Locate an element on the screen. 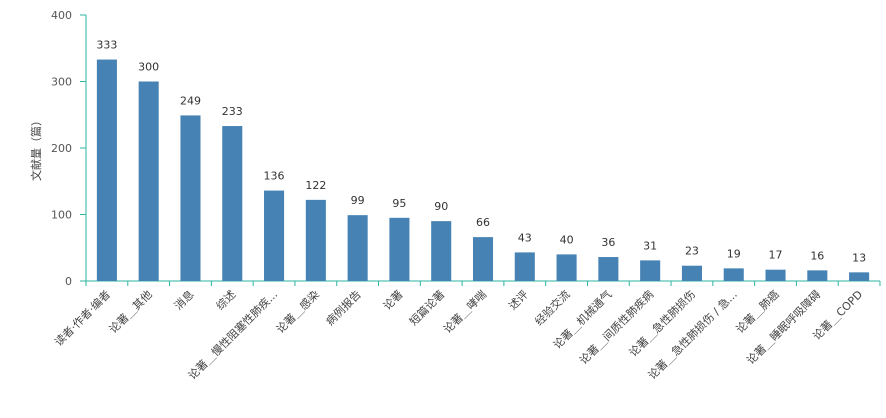 Image resolution: width=886 pixels, height=418 pixels. y-tick-label: 200 is located at coordinates (61, 148).